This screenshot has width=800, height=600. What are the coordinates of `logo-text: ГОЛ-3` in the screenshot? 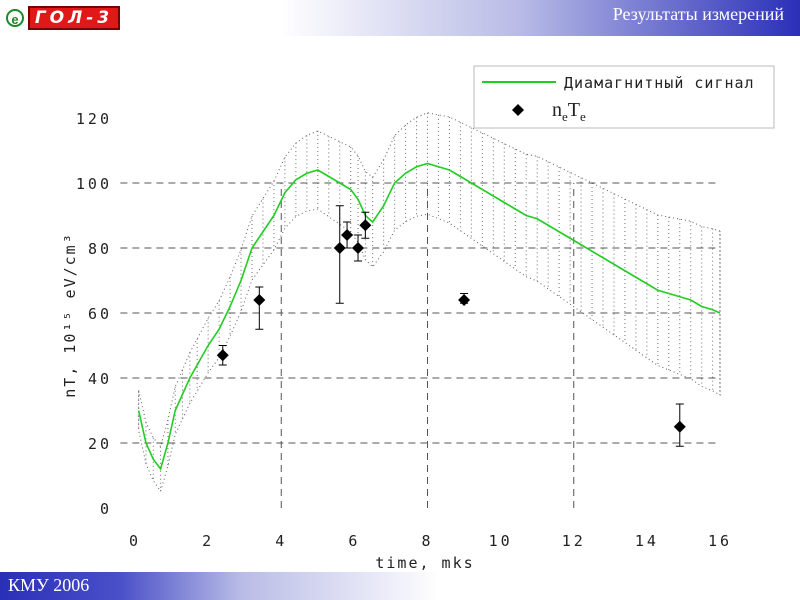 It's located at (74, 18).